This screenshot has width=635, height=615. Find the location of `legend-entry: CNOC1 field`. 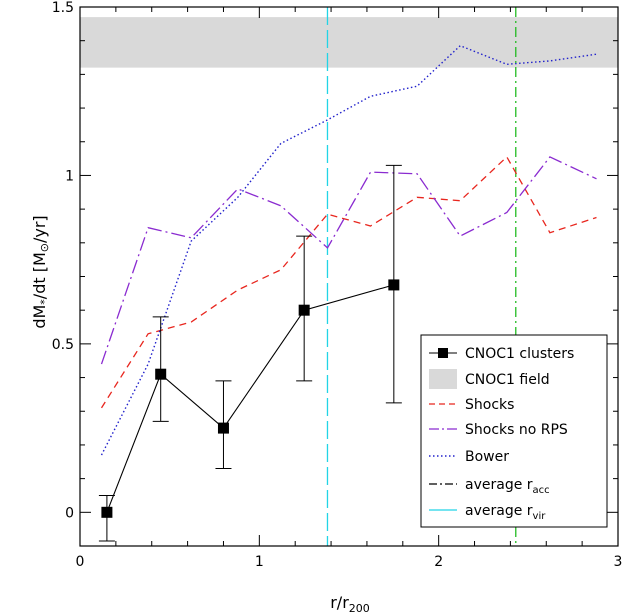

legend-entry: CNOC1 field is located at coordinates (489, 379).